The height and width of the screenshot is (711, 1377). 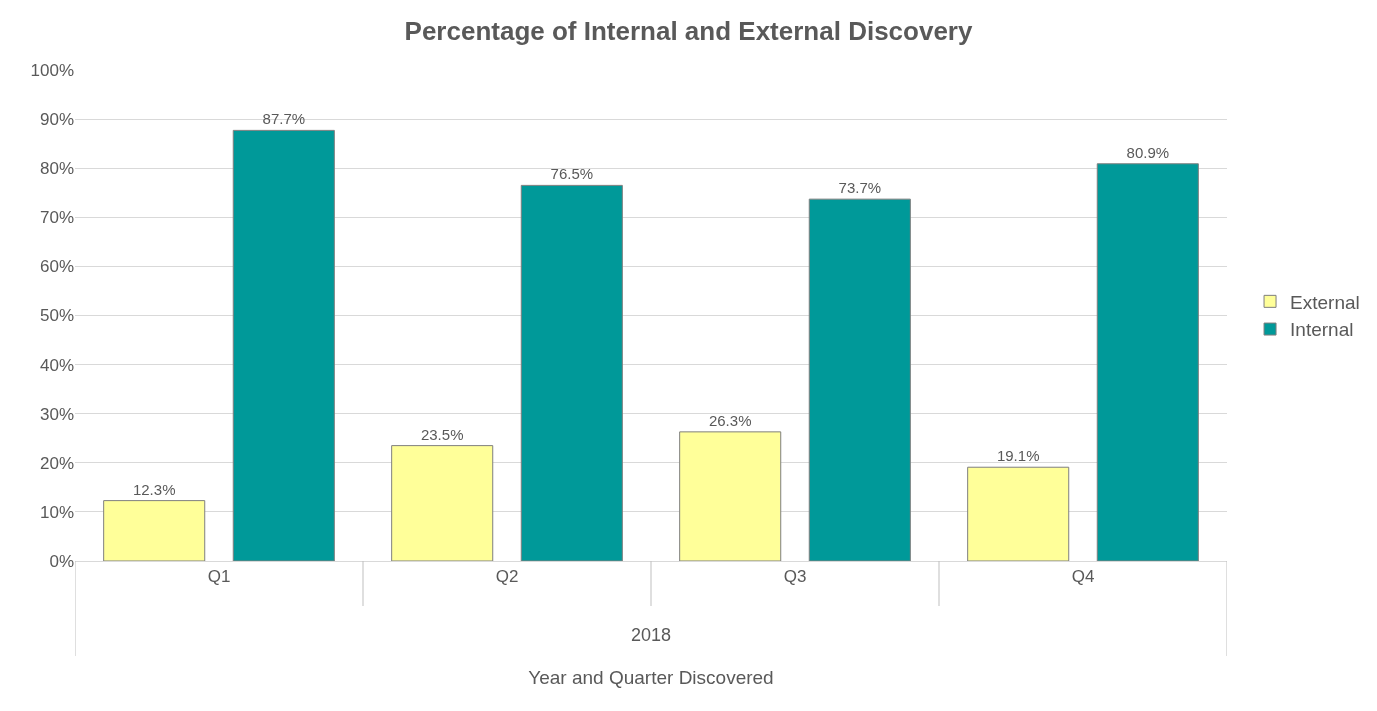 What do you see at coordinates (154, 489) in the screenshot?
I see `data-label: 12.3%` at bounding box center [154, 489].